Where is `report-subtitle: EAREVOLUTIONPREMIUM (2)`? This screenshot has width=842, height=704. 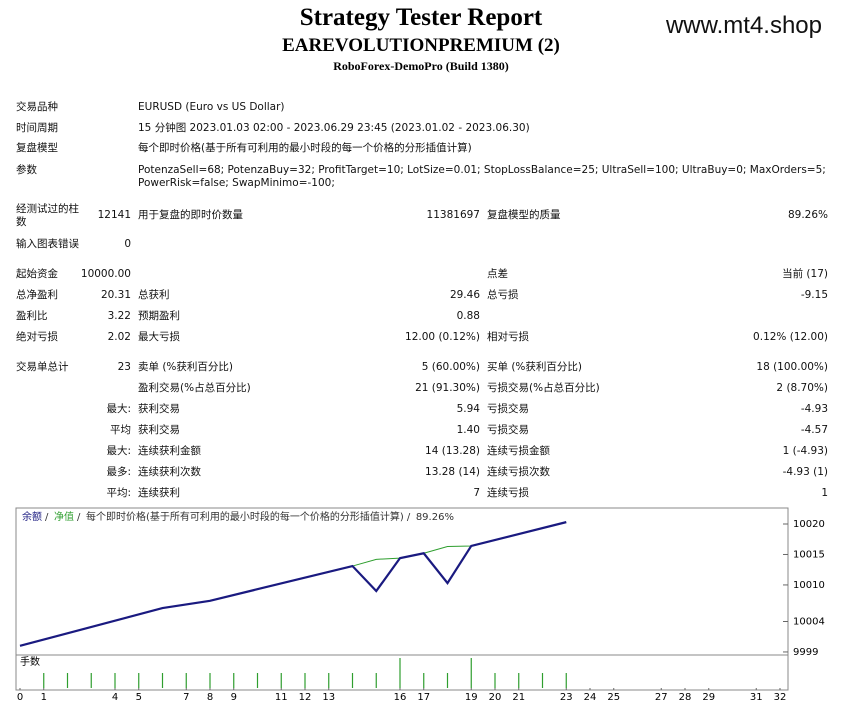
report-subtitle: EAREVOLUTIONPREMIUM (2) is located at coordinates (421, 45).